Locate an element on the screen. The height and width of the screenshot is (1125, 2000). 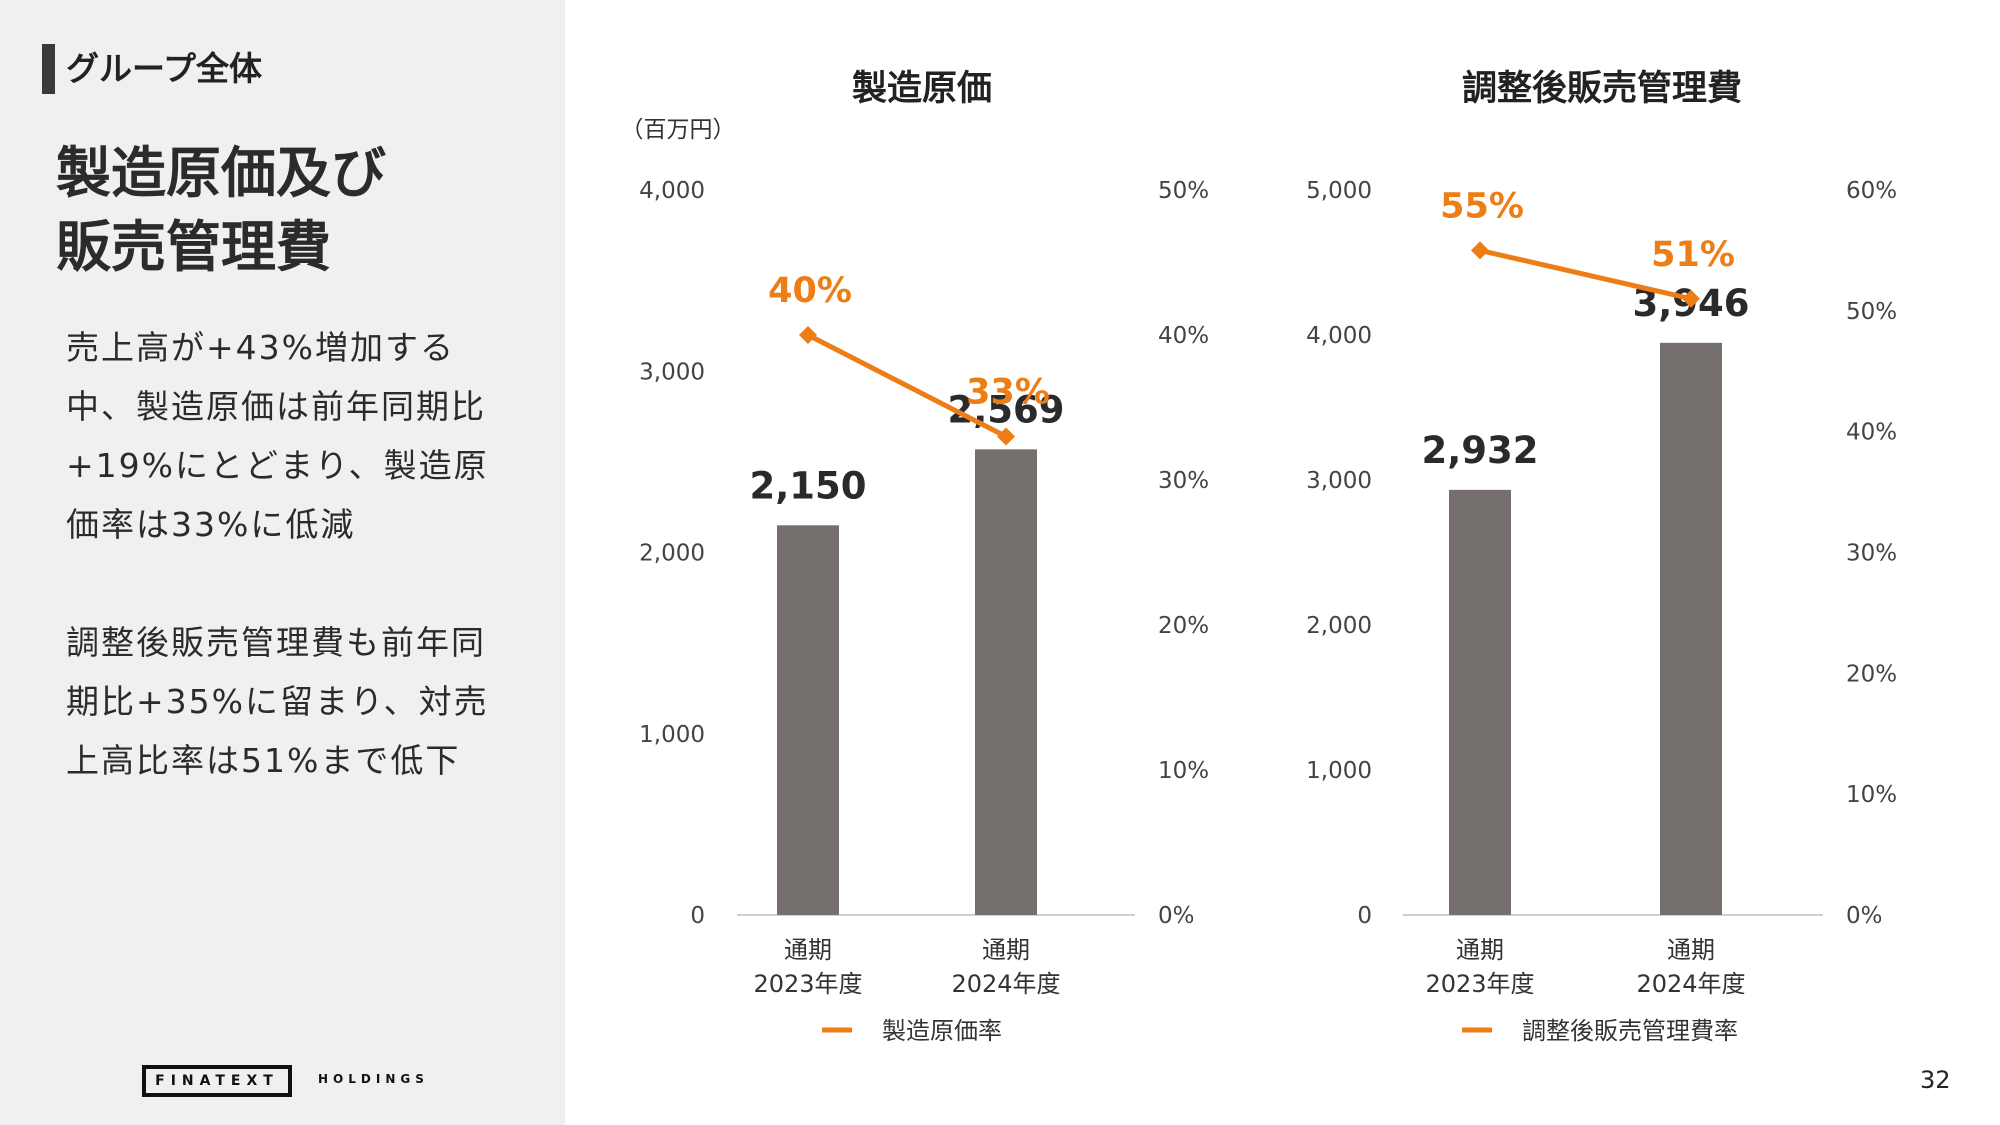
company-logo: FINATEXT is located at coordinates (217, 1081).